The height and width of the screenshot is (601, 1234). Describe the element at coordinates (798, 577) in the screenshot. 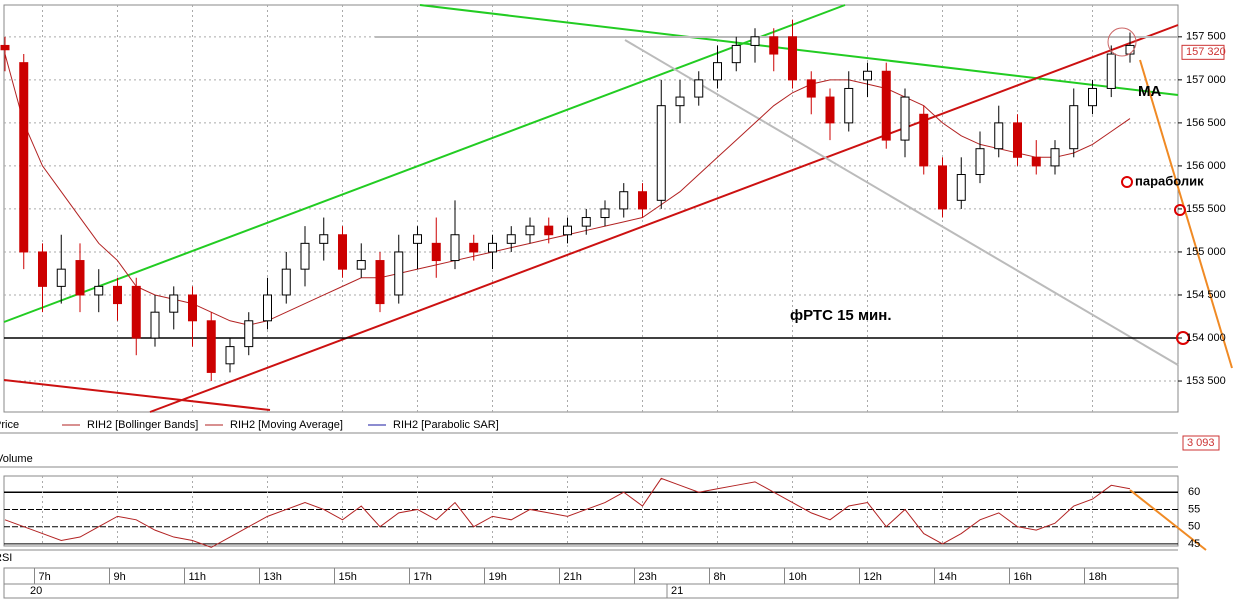

I see `x-tick-label: 10h` at that location.